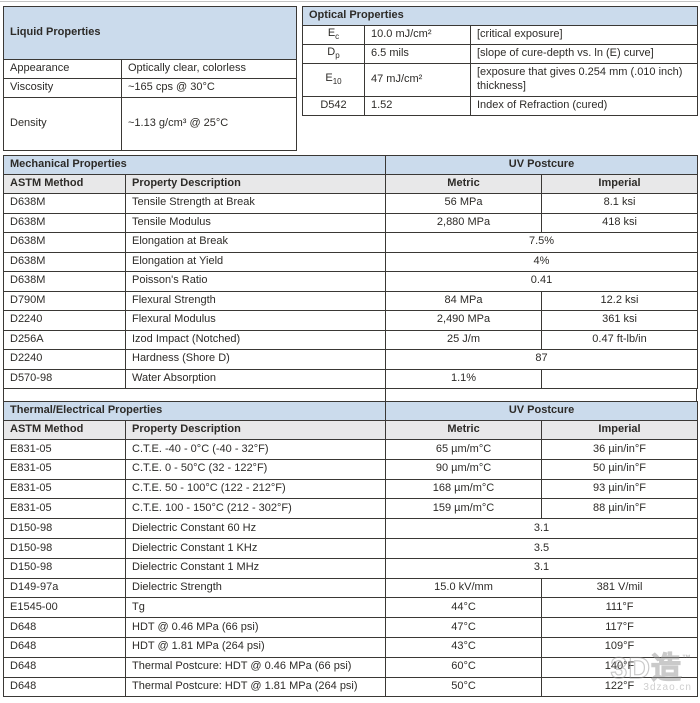  What do you see at coordinates (255, 528) in the screenshot?
I see `property-description-cell: Dielectric Constant 60 Hz` at bounding box center [255, 528].